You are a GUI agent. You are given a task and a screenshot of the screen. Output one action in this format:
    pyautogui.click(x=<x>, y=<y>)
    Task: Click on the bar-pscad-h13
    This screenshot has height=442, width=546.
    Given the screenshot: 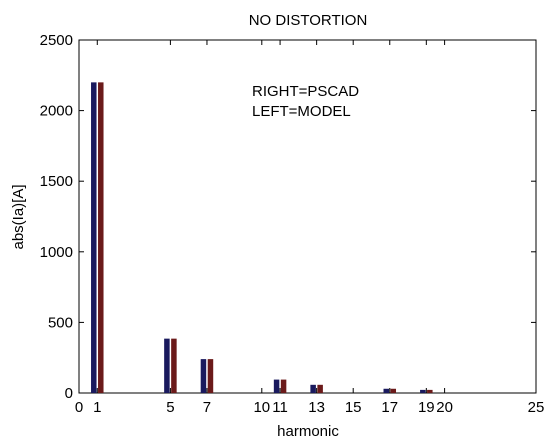 What is the action you would take?
    pyautogui.click(x=320, y=388)
    